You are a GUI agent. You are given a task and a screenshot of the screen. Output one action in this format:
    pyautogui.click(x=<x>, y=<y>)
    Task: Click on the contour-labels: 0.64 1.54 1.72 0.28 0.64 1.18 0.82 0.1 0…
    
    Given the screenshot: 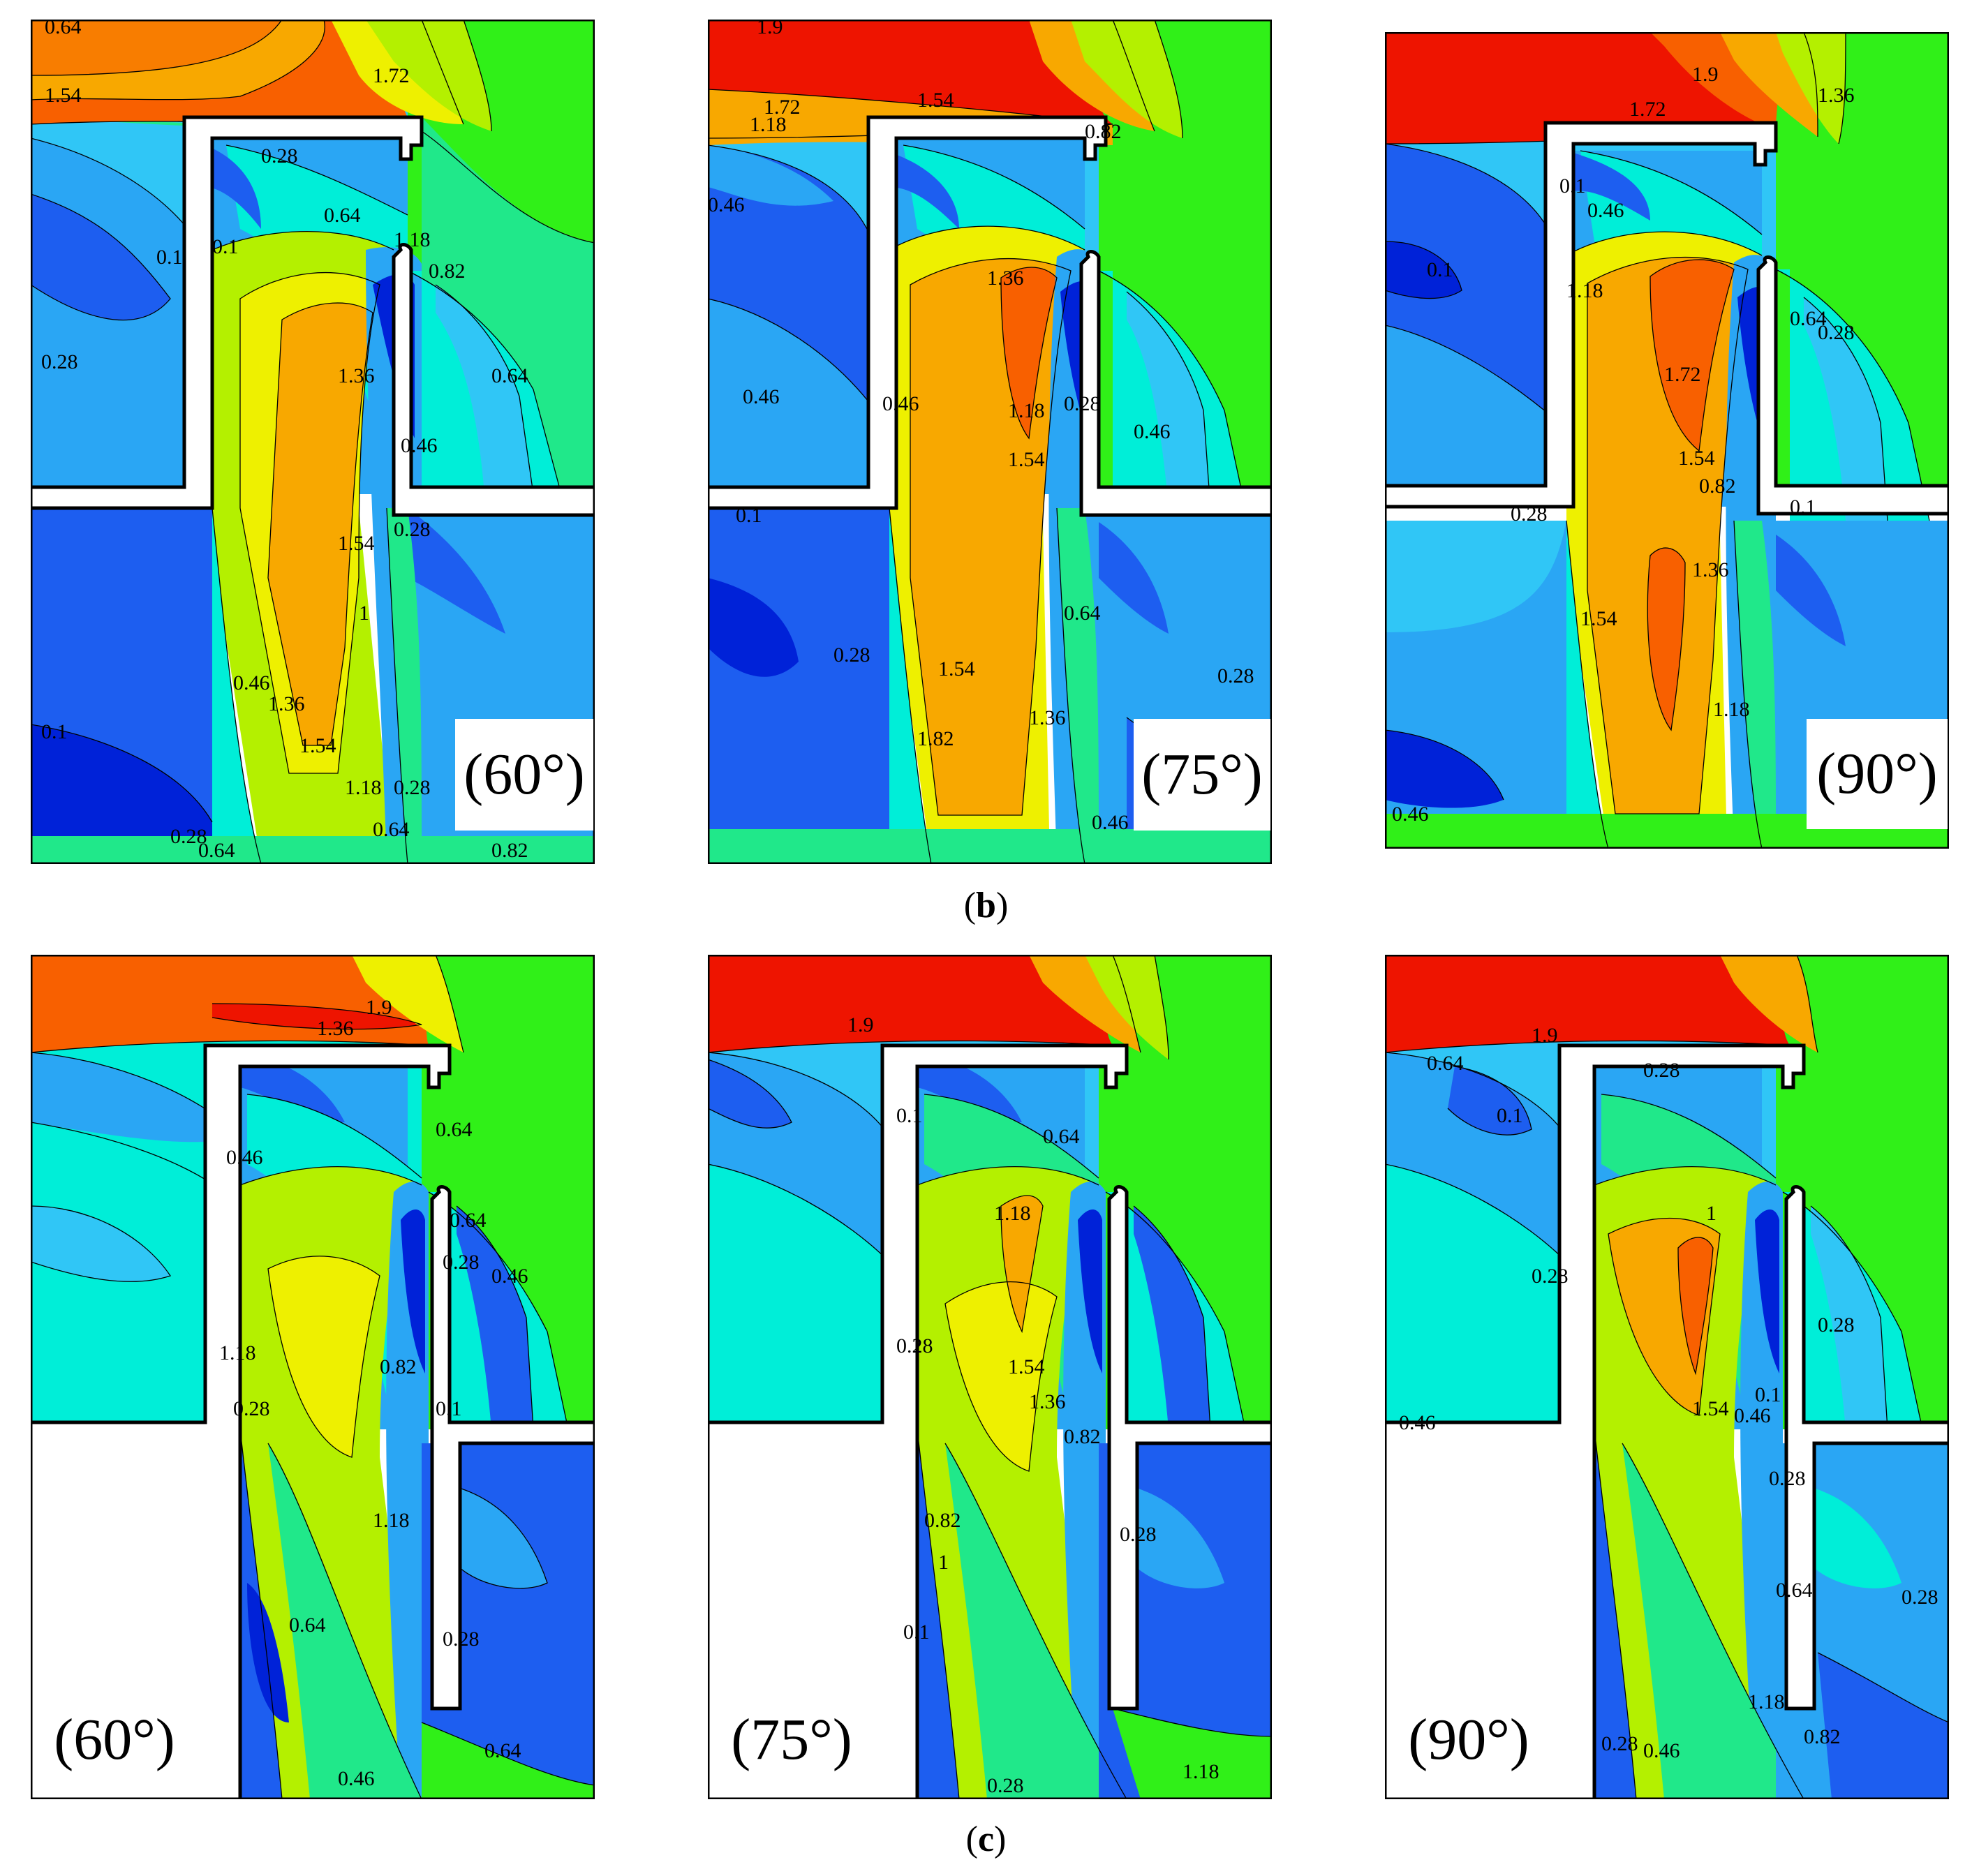 What is the action you would take?
    pyautogui.click(x=284, y=441)
    